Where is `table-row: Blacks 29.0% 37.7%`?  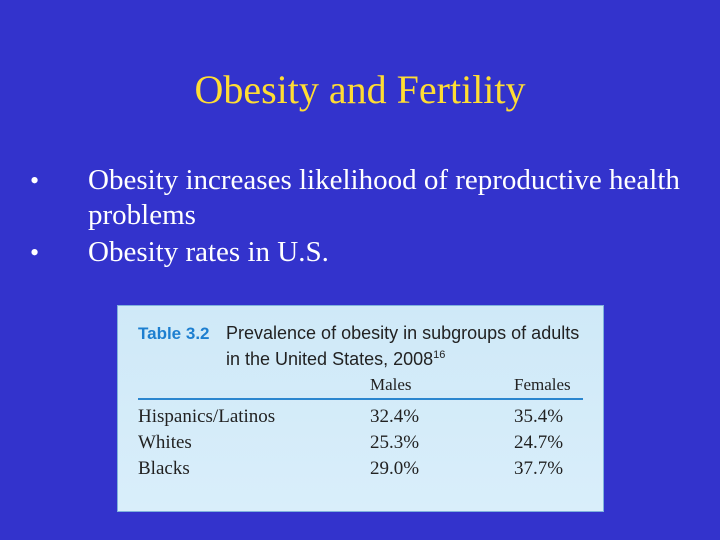
table-row: Blacks 29.0% 37.7% is located at coordinates (360, 471).